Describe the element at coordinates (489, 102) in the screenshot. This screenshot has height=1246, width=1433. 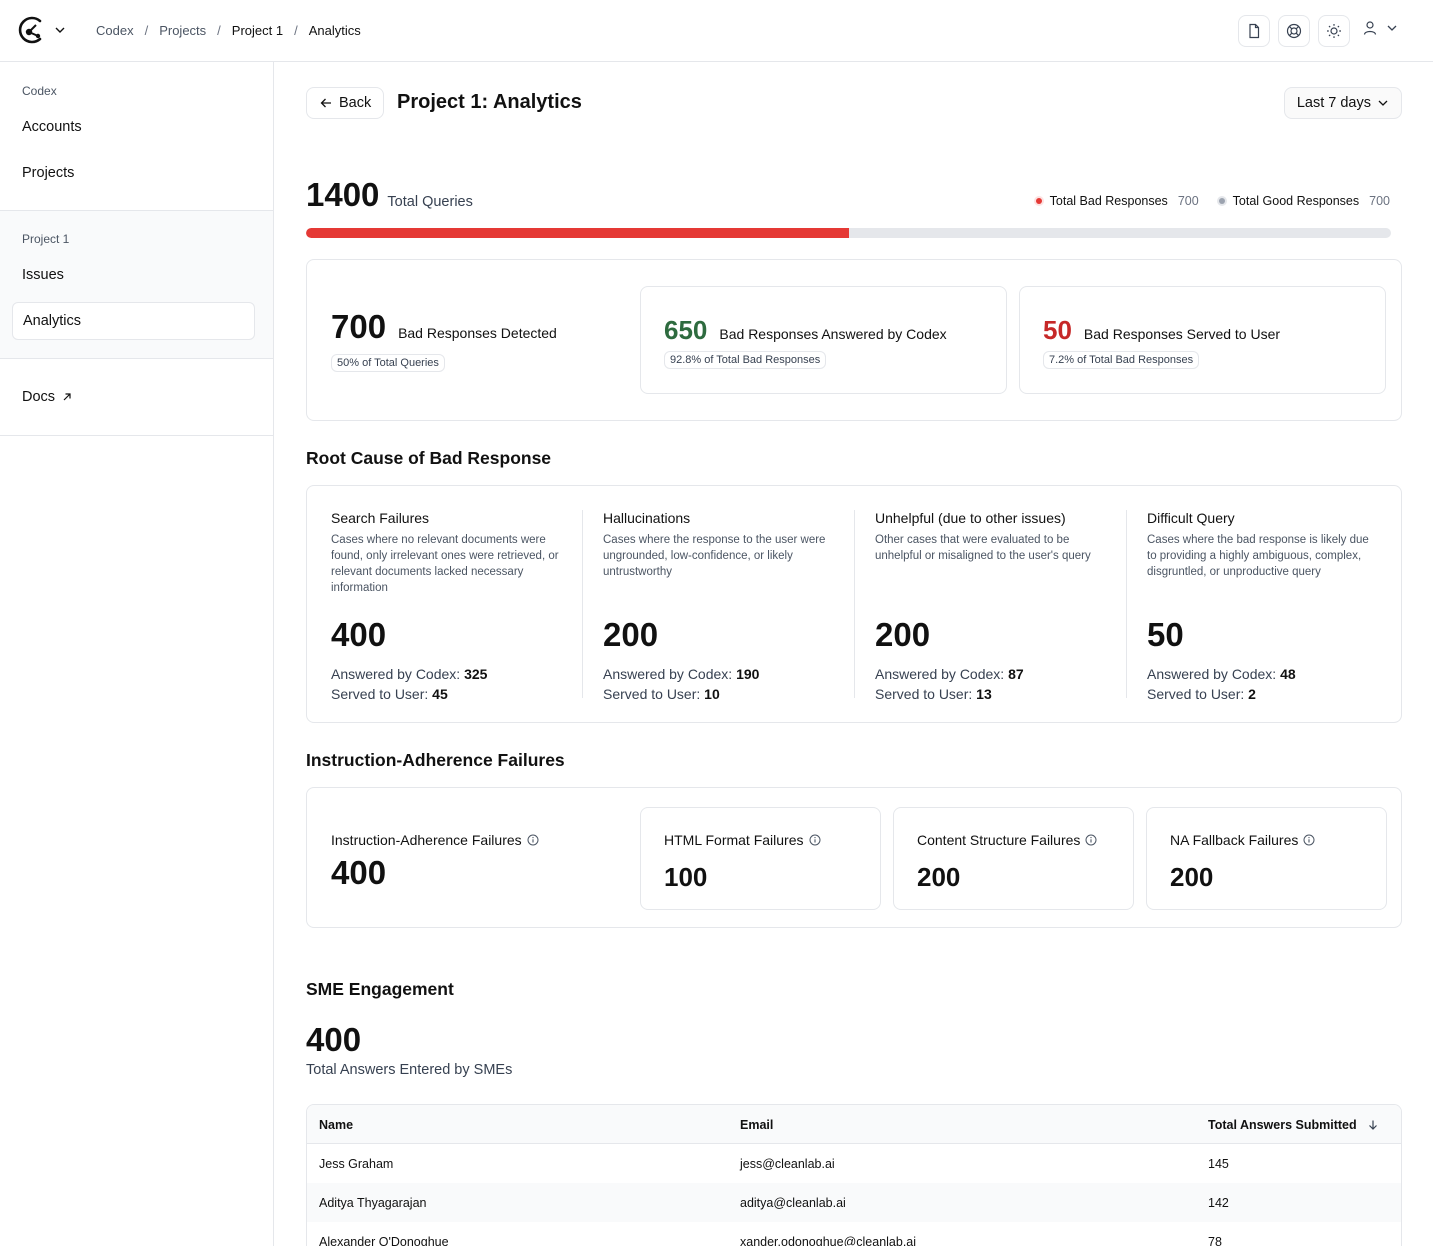
I see `page-title: Project 1: Analytics` at that location.